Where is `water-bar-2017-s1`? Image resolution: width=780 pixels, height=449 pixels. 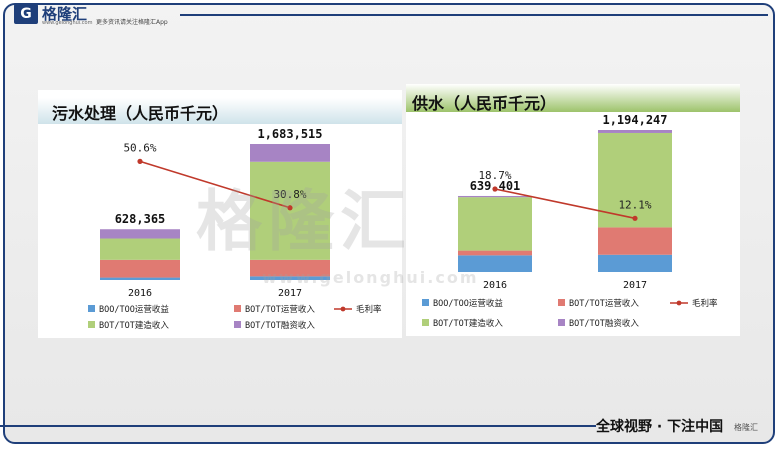 water-bar-2017-s1 is located at coordinates (635, 241).